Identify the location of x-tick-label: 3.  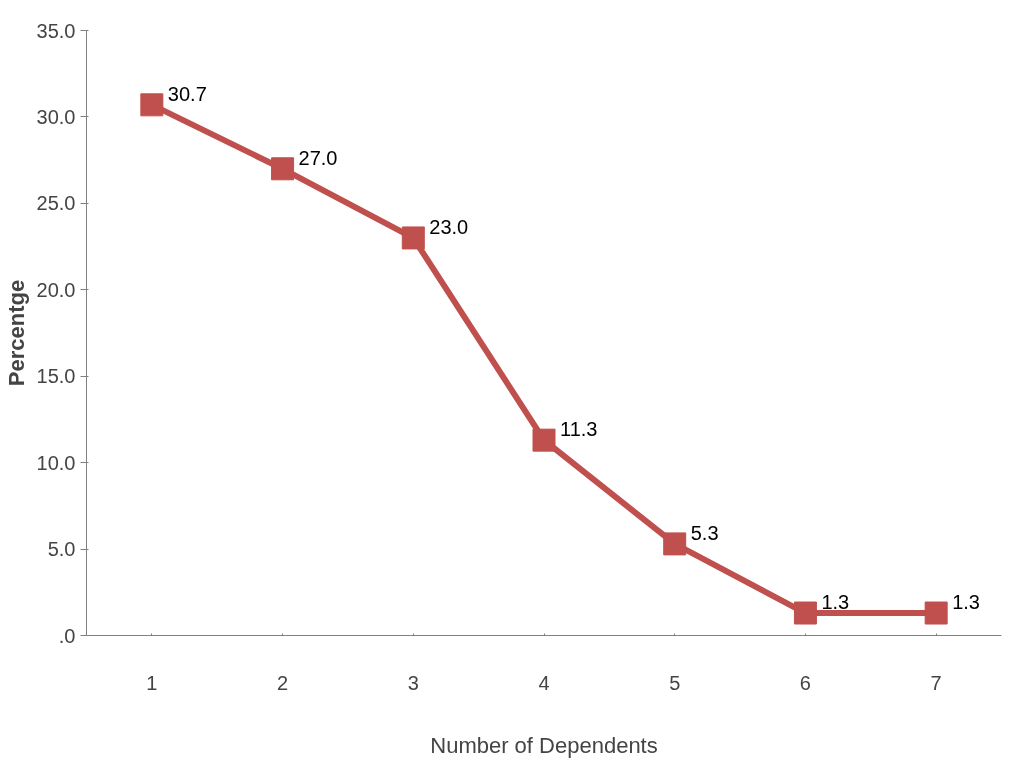
(413, 682).